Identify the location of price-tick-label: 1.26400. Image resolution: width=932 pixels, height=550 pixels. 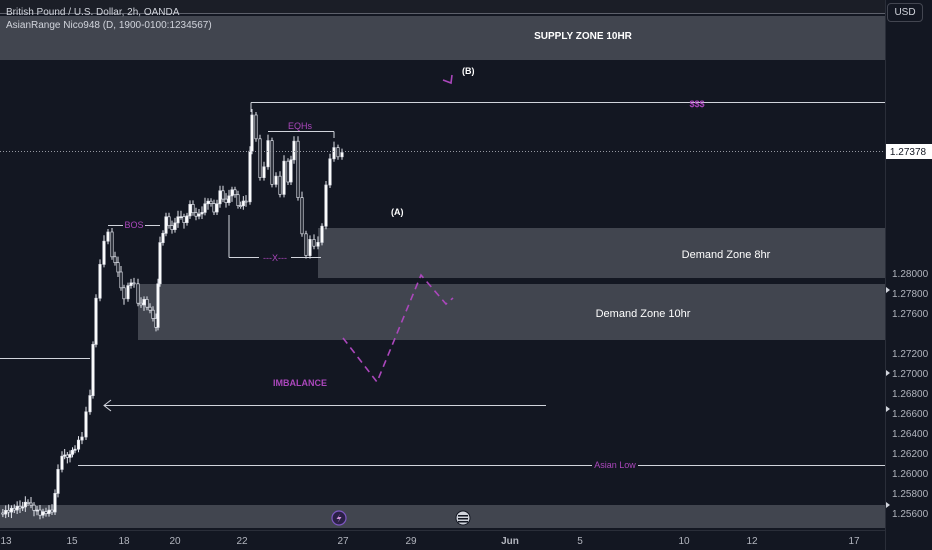
(910, 434).